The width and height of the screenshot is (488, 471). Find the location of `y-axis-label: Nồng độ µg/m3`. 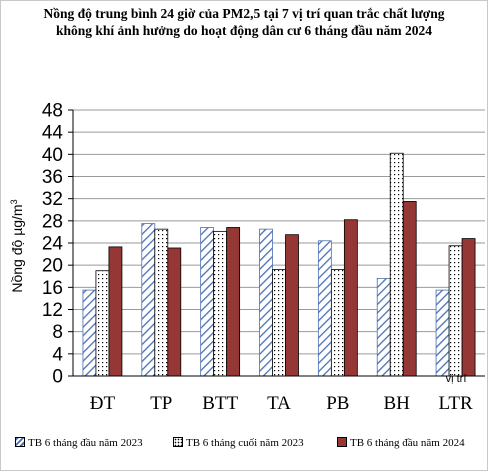

y-axis-label: Nồng độ µg/m3 is located at coordinates (17, 245).